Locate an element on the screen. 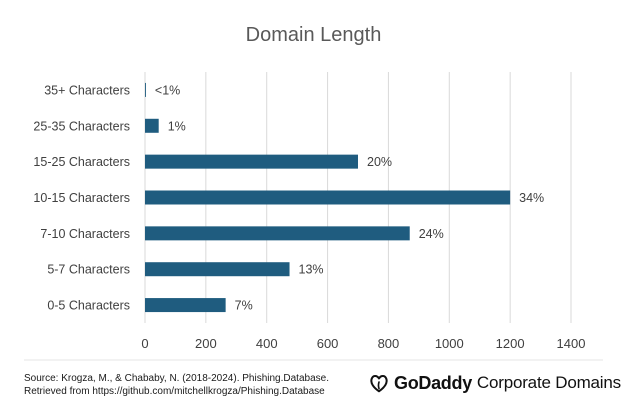  y-category-label: 7-10 Characters is located at coordinates (85, 234).